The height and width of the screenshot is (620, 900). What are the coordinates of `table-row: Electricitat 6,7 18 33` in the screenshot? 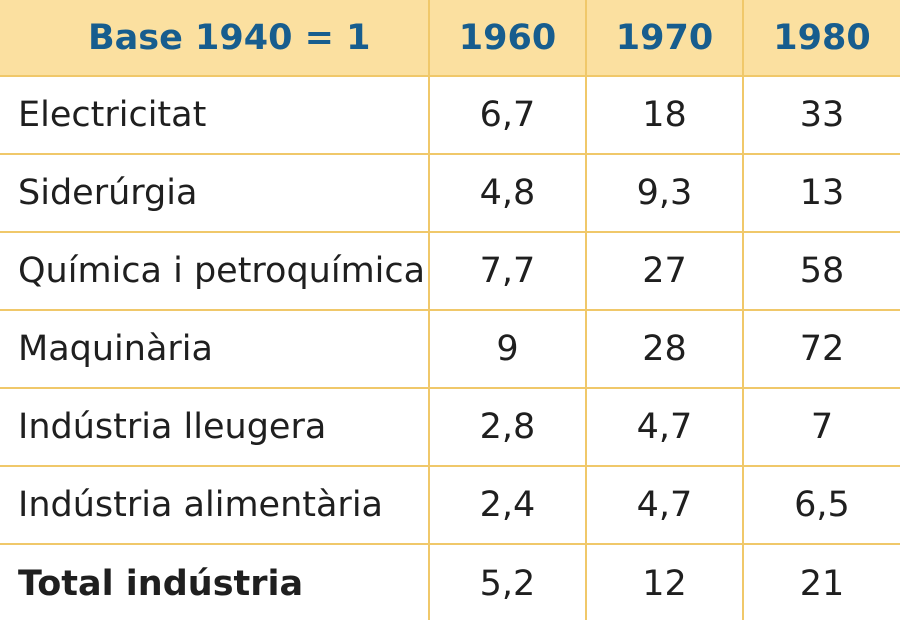 It's located at (450, 115).